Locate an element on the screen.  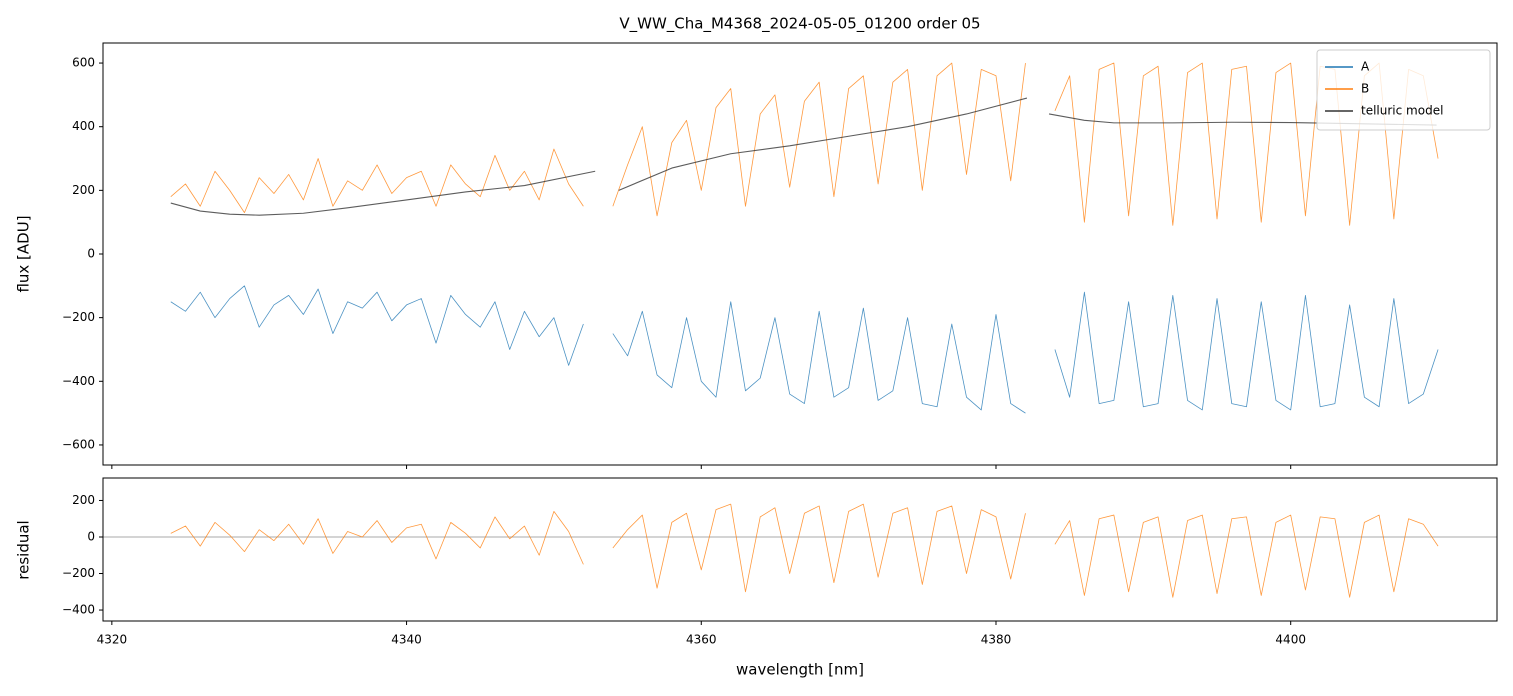
plot-area is located at coordinates (800, 550).